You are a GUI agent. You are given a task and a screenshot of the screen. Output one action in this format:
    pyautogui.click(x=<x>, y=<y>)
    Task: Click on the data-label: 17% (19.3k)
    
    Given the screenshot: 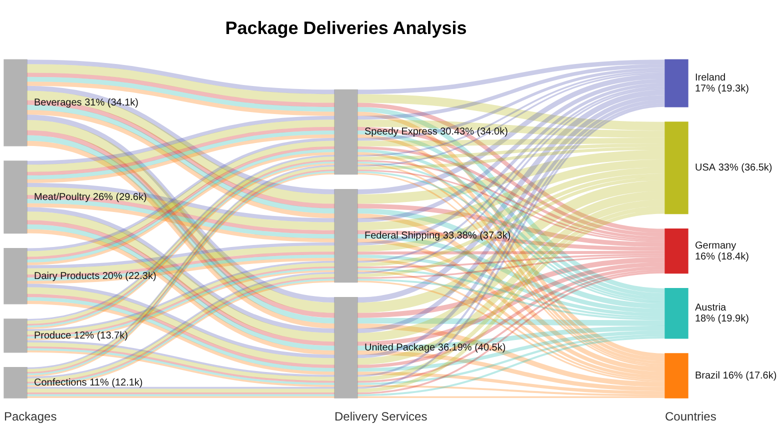 What is the action you would take?
    pyautogui.click(x=722, y=89)
    